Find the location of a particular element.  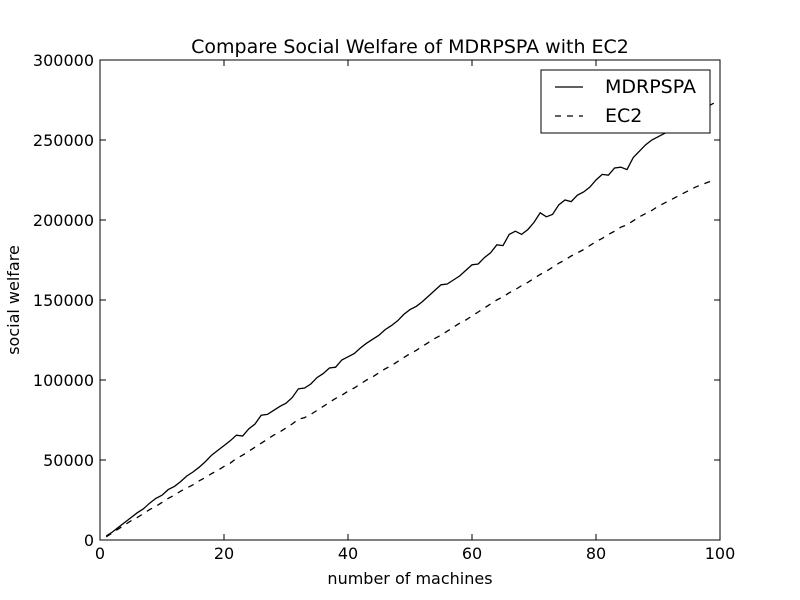

y-tick-label: 200000 is located at coordinates (63, 220).